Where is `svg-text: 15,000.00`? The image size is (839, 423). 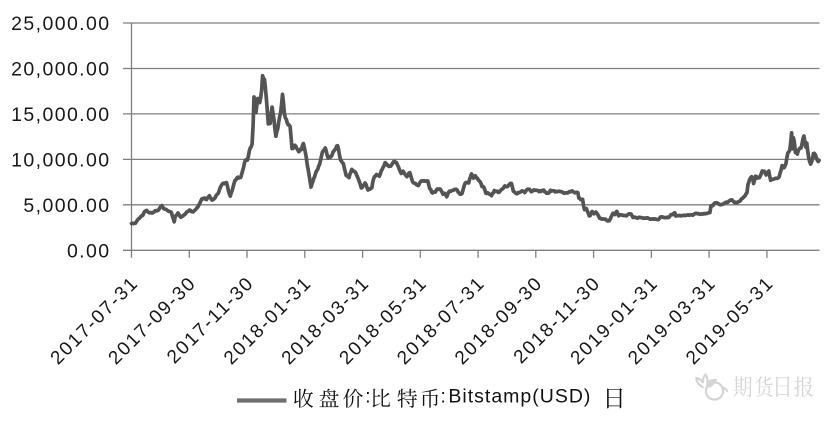 svg-text: 15,000.00 is located at coordinates (60, 115).